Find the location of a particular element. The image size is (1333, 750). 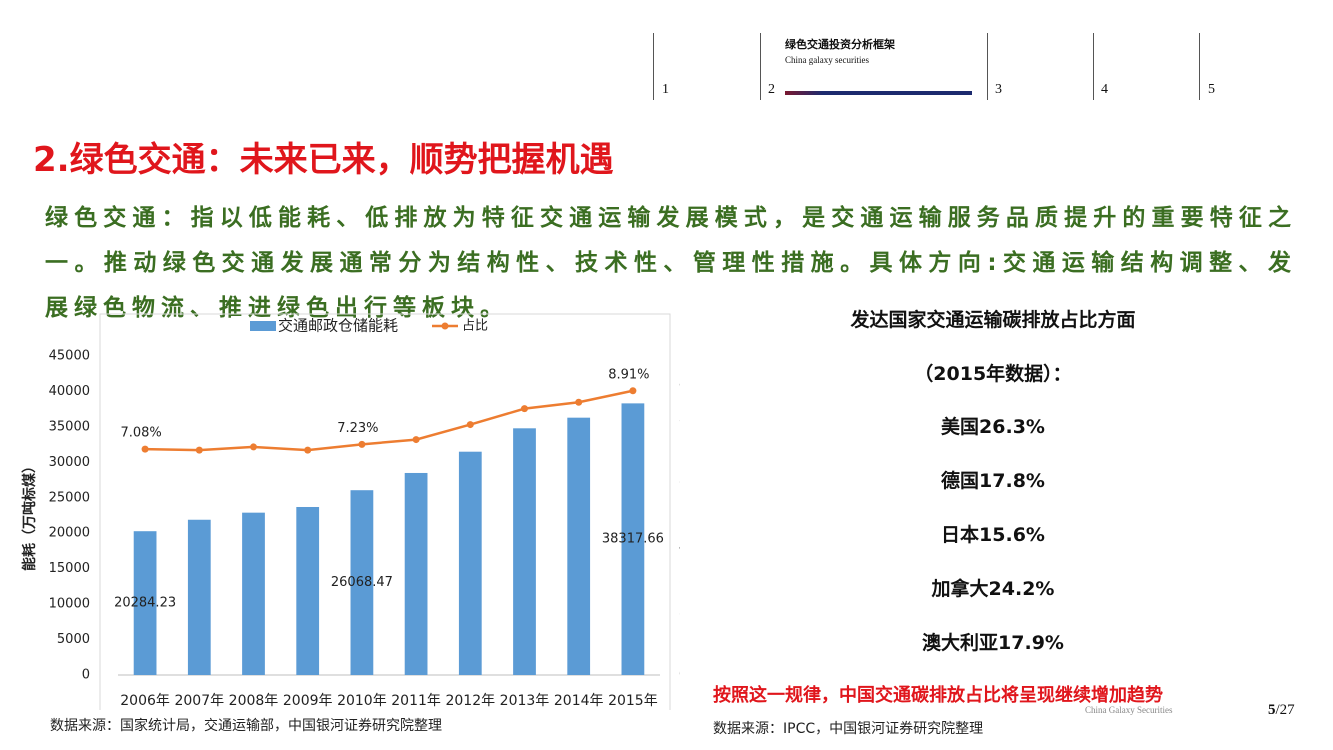

company-name: China galaxy securities is located at coordinates (827, 60).